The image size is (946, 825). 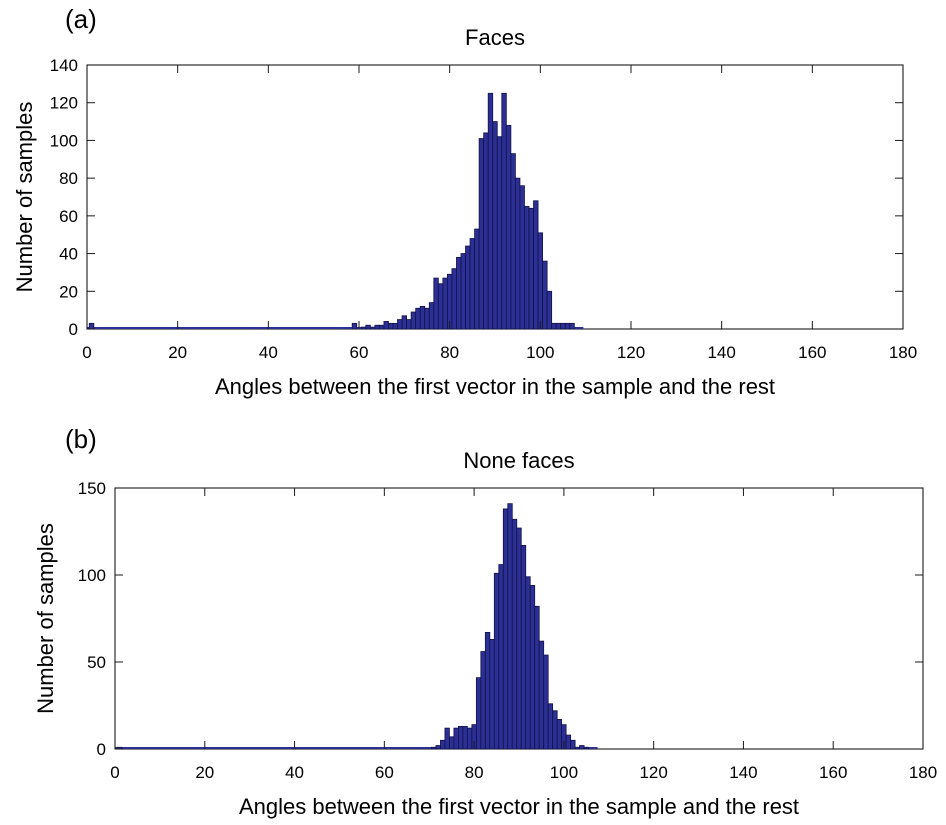 What do you see at coordinates (73, 329) in the screenshot?
I see `y-tick-label: 0` at bounding box center [73, 329].